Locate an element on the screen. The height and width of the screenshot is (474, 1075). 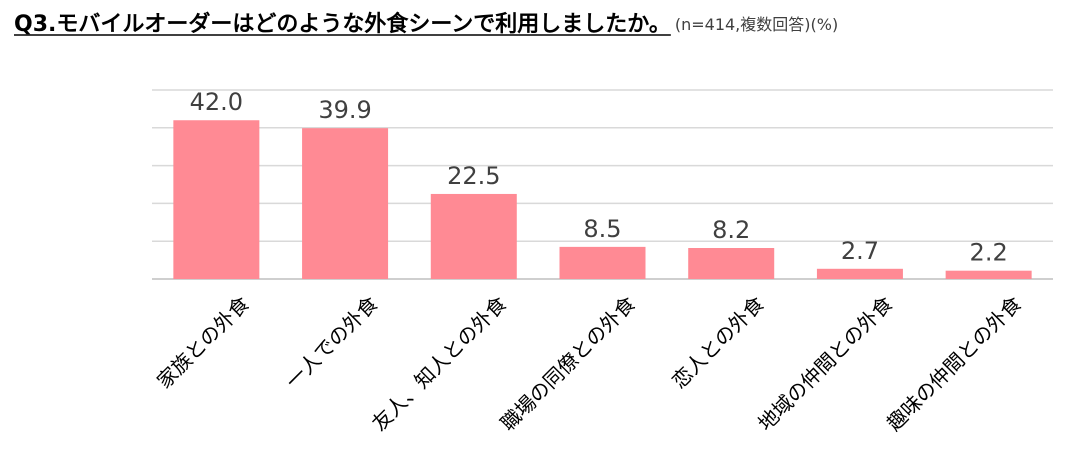
category-label: 友人、知人との外食 is located at coordinates (439, 363).